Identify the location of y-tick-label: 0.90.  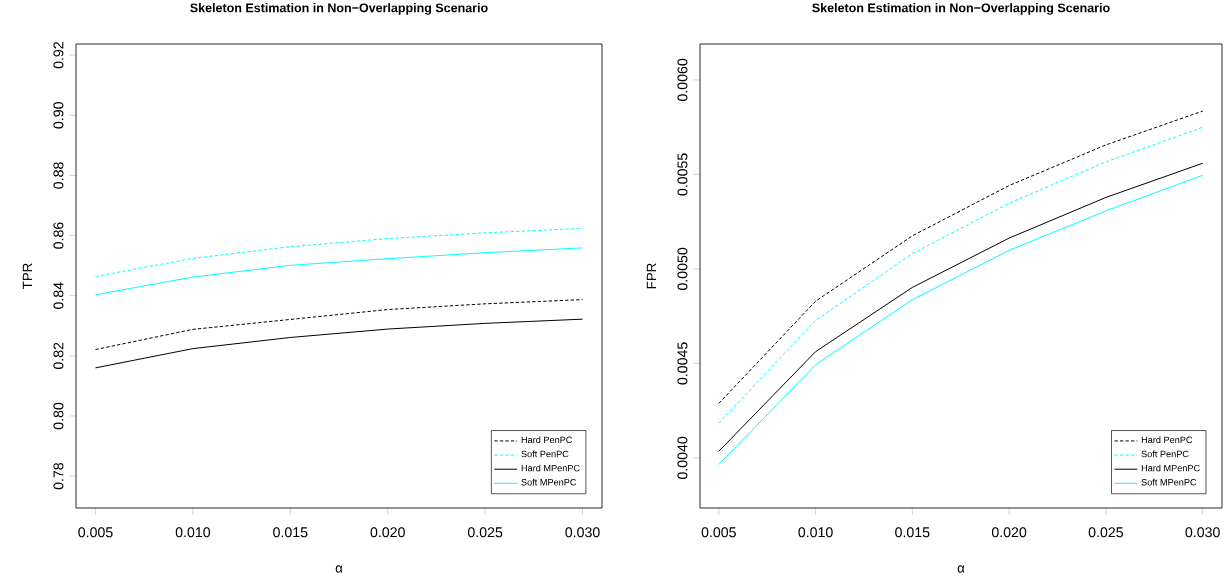
(58, 115).